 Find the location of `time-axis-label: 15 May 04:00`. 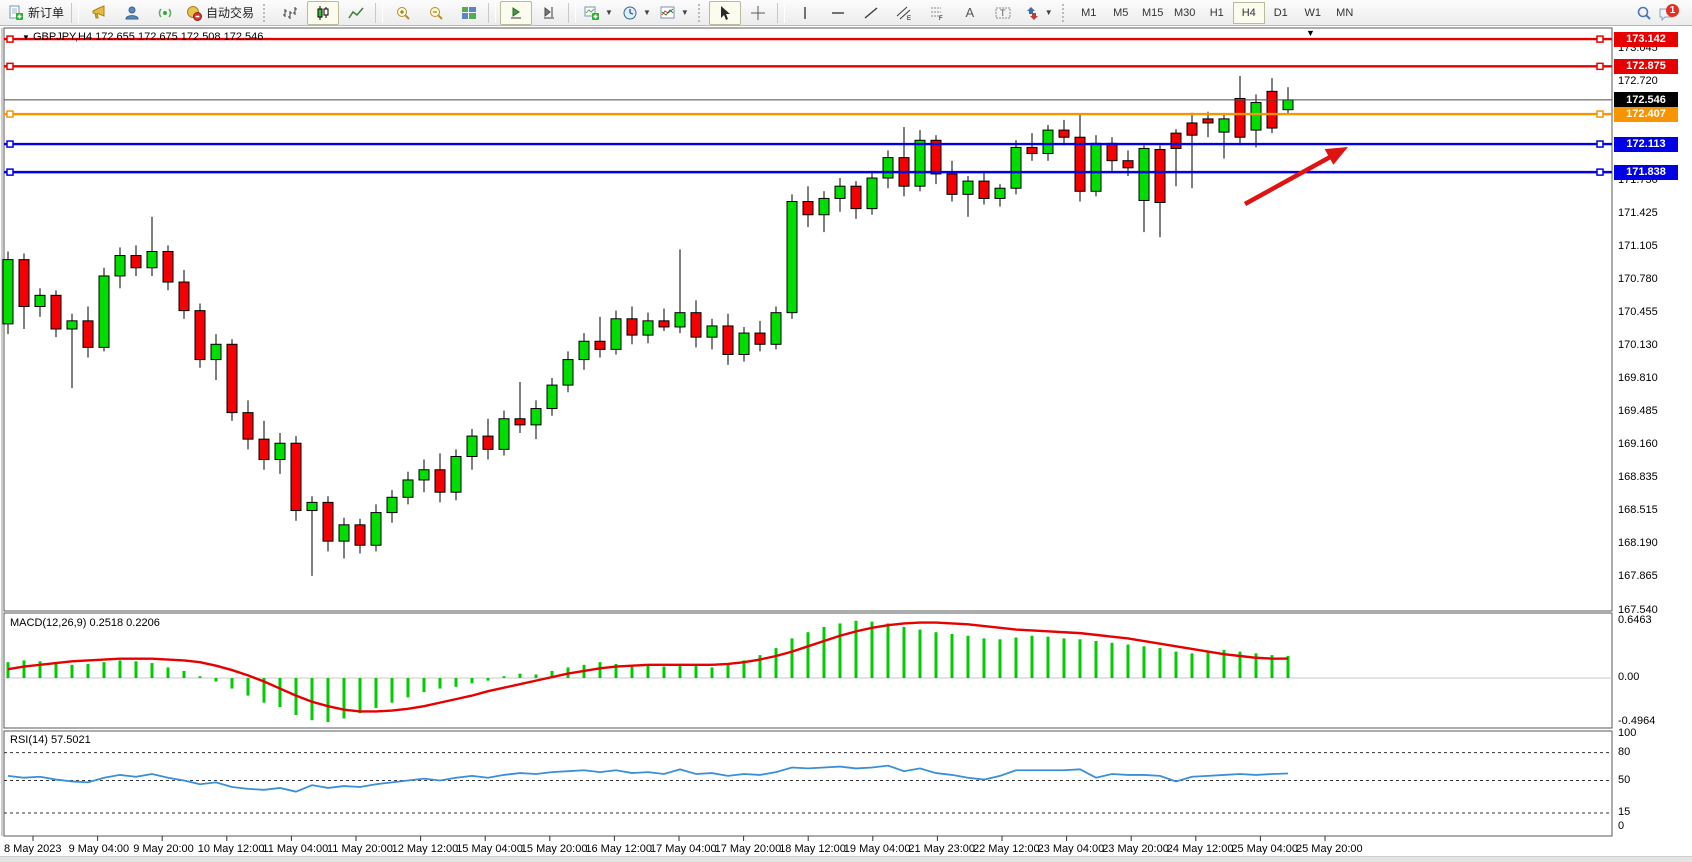

time-axis-label: 15 May 04:00 is located at coordinates (489, 849).